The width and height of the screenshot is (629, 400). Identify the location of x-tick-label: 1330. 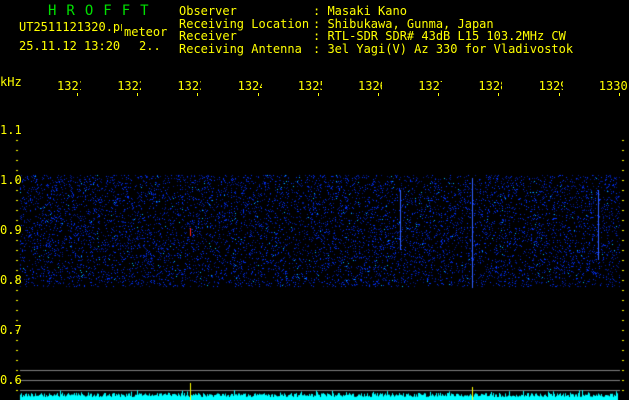
(613, 86).